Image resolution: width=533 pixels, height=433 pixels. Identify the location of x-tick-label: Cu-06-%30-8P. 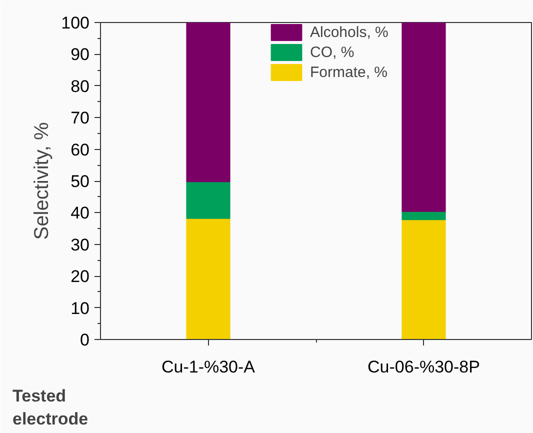
(424, 367).